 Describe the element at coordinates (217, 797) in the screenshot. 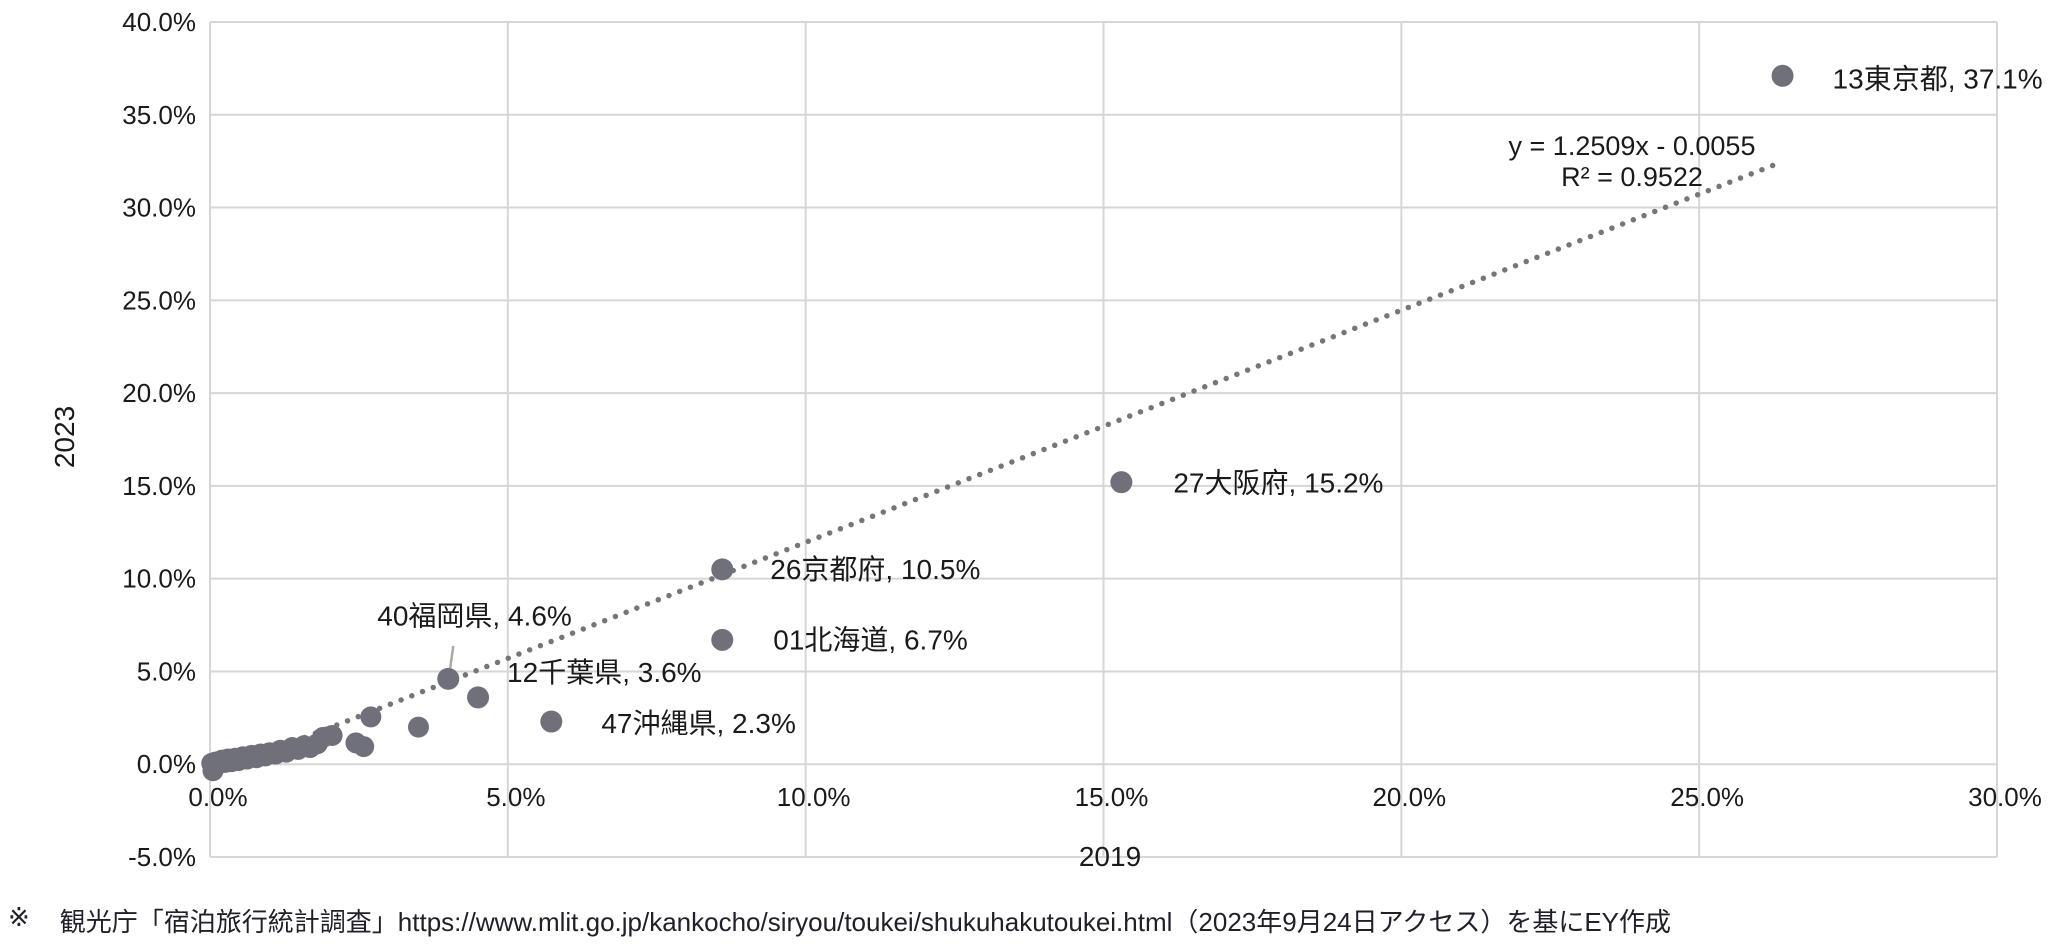

I see `x-axis-tick-label: 0.0%` at that location.